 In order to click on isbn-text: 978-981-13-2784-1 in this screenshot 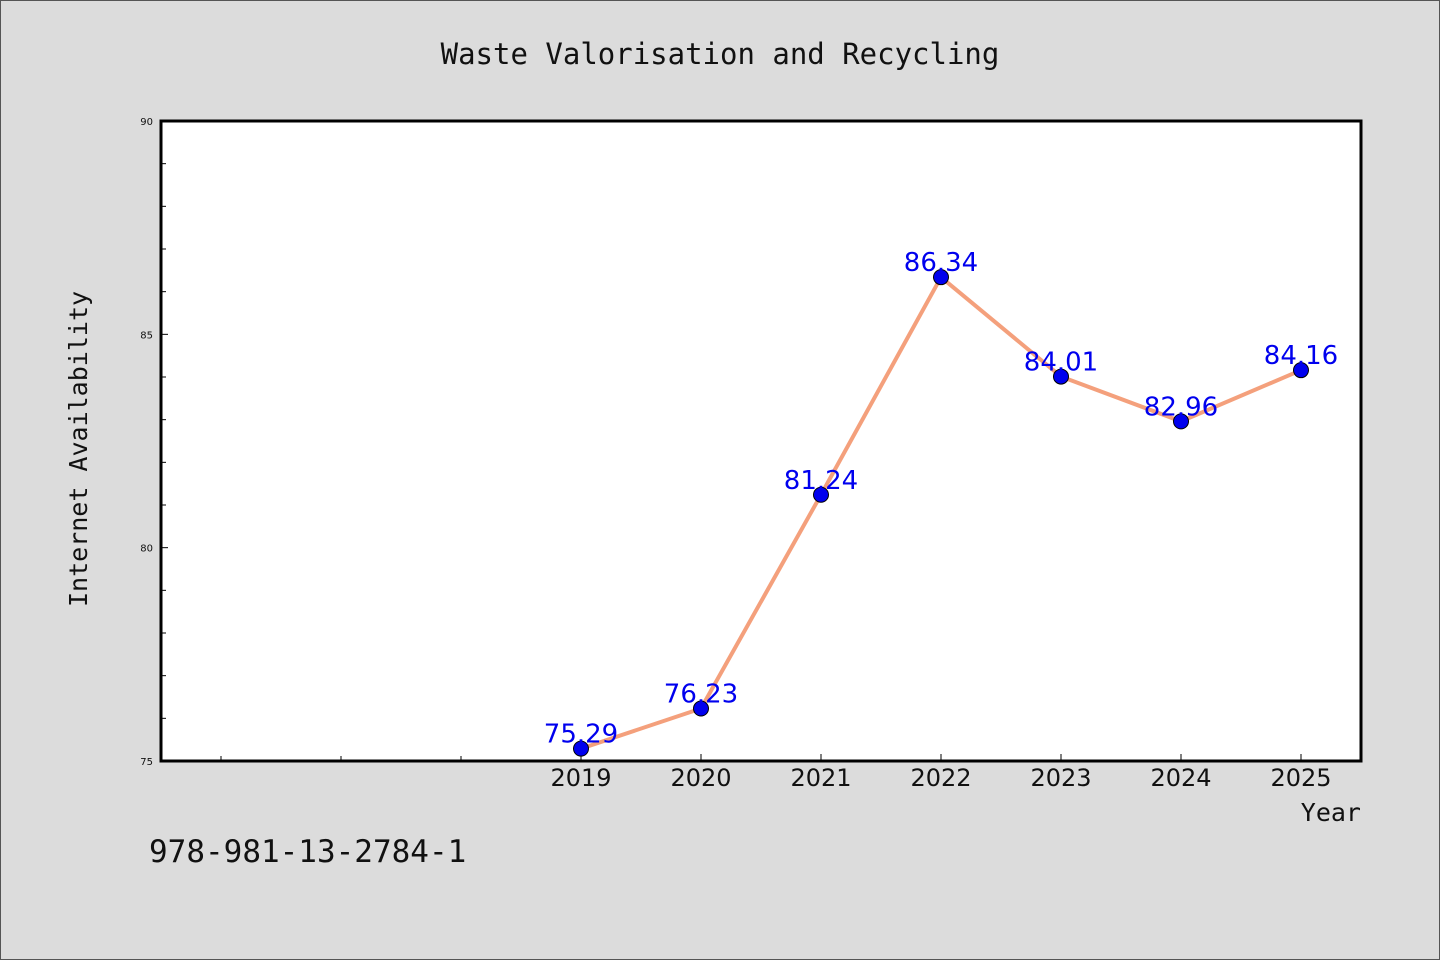, I will do `click(308, 852)`.